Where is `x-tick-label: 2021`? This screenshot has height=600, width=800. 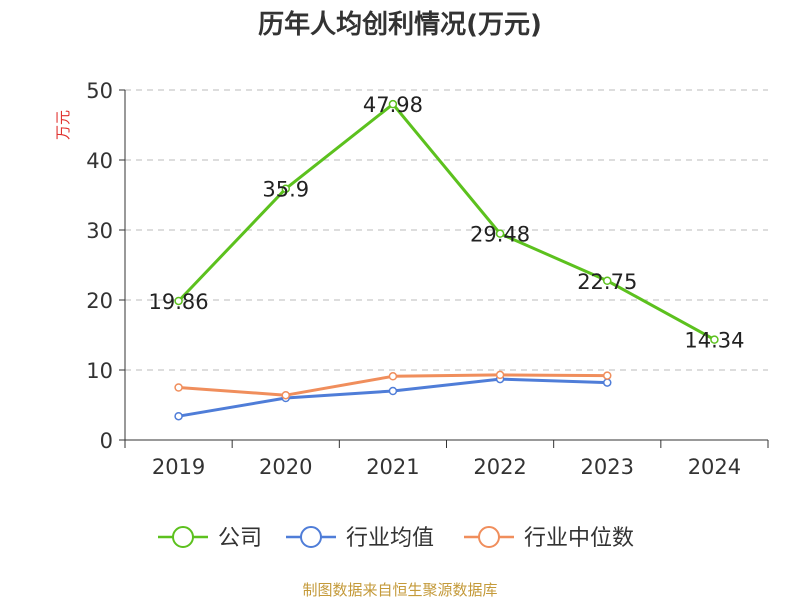
x-tick-label: 2021 is located at coordinates (392, 467).